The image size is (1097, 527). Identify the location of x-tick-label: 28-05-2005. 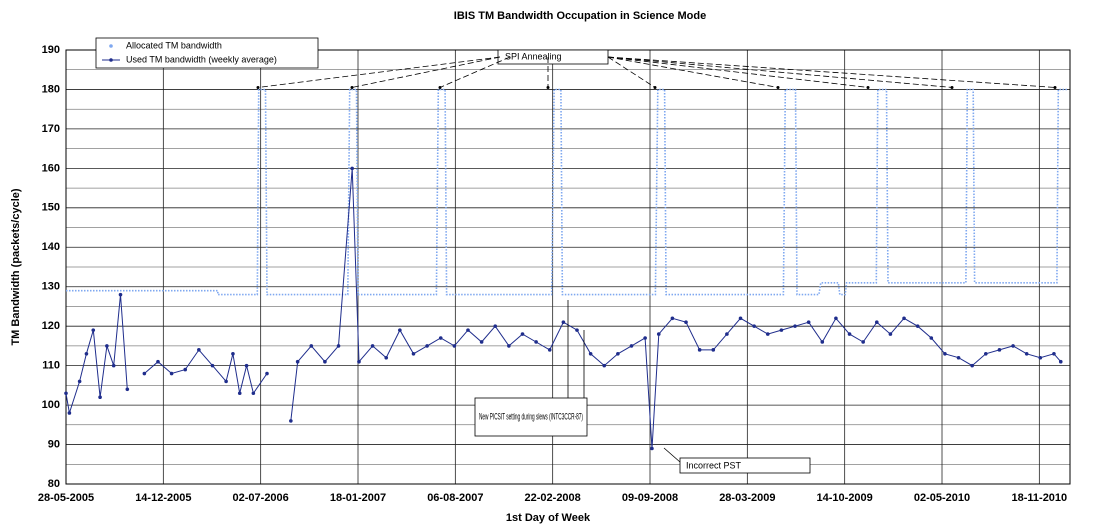
(66, 498).